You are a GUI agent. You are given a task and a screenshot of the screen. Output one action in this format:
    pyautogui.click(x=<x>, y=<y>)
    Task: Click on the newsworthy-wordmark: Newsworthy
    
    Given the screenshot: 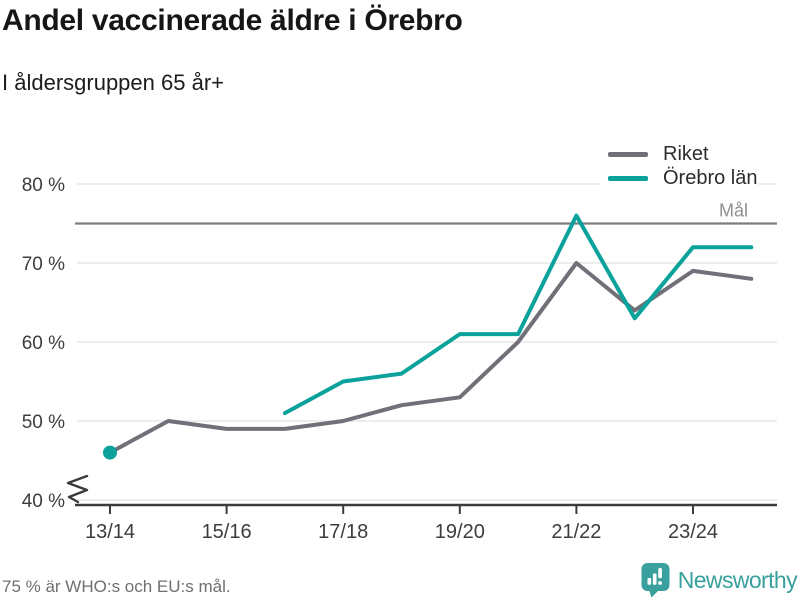 What is the action you would take?
    pyautogui.click(x=737, y=579)
    